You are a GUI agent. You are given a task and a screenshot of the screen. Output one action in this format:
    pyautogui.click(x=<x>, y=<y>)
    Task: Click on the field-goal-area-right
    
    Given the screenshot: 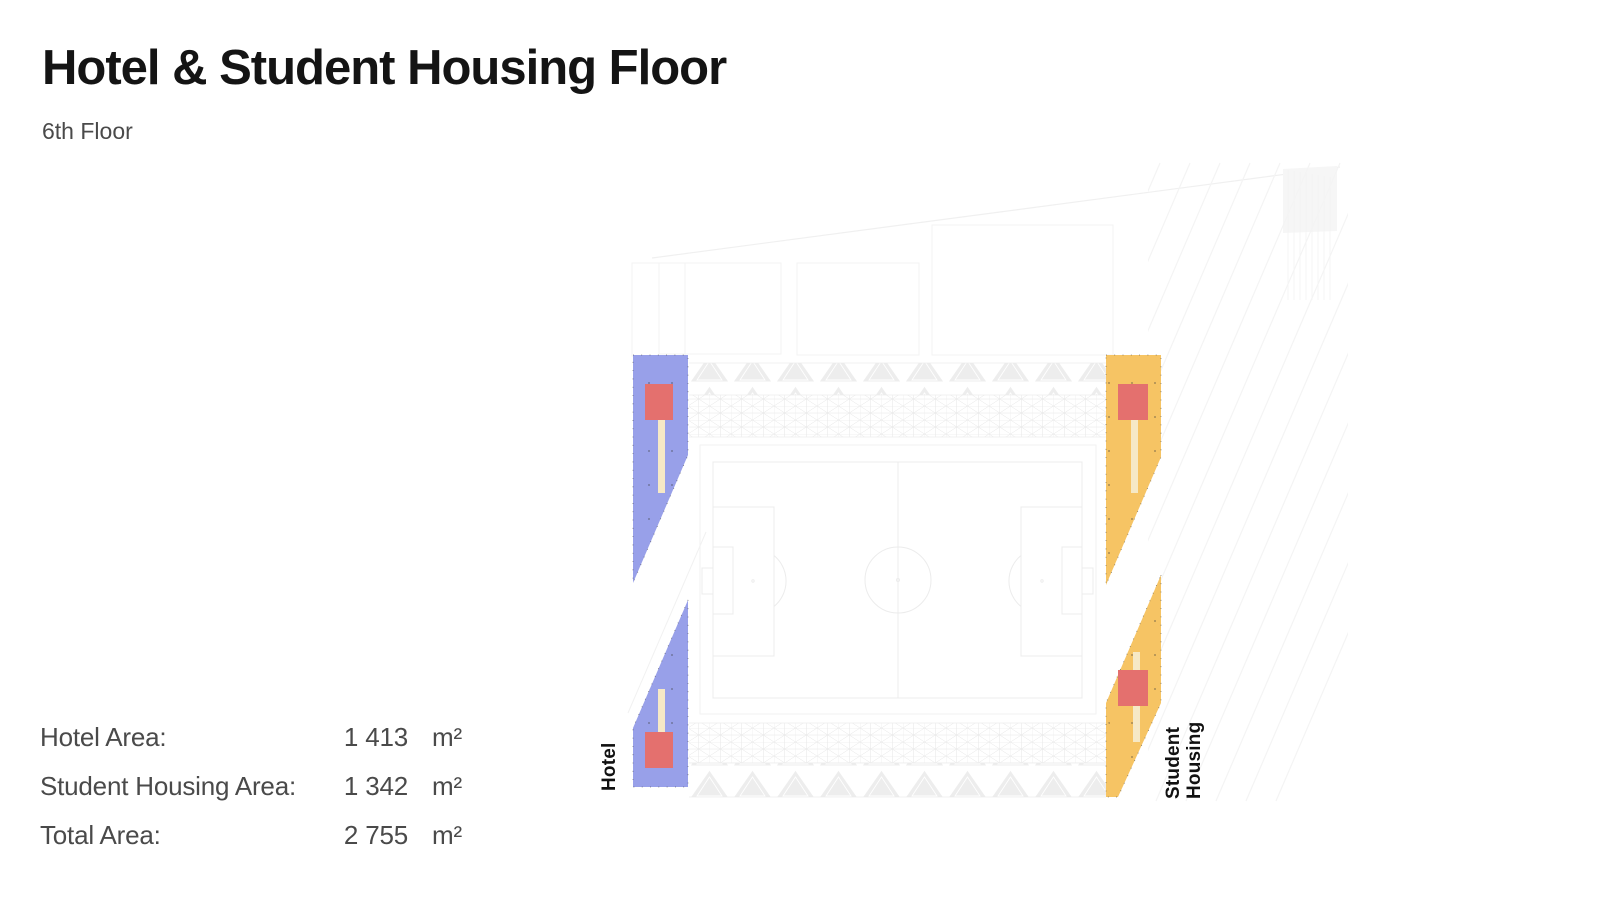 What is the action you would take?
    pyautogui.click(x=1072, y=580)
    